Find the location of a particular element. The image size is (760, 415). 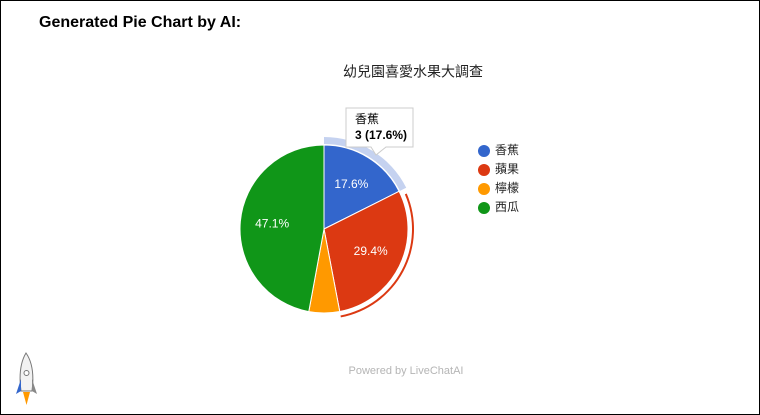

slice-label: 47.1% is located at coordinates (272, 223).